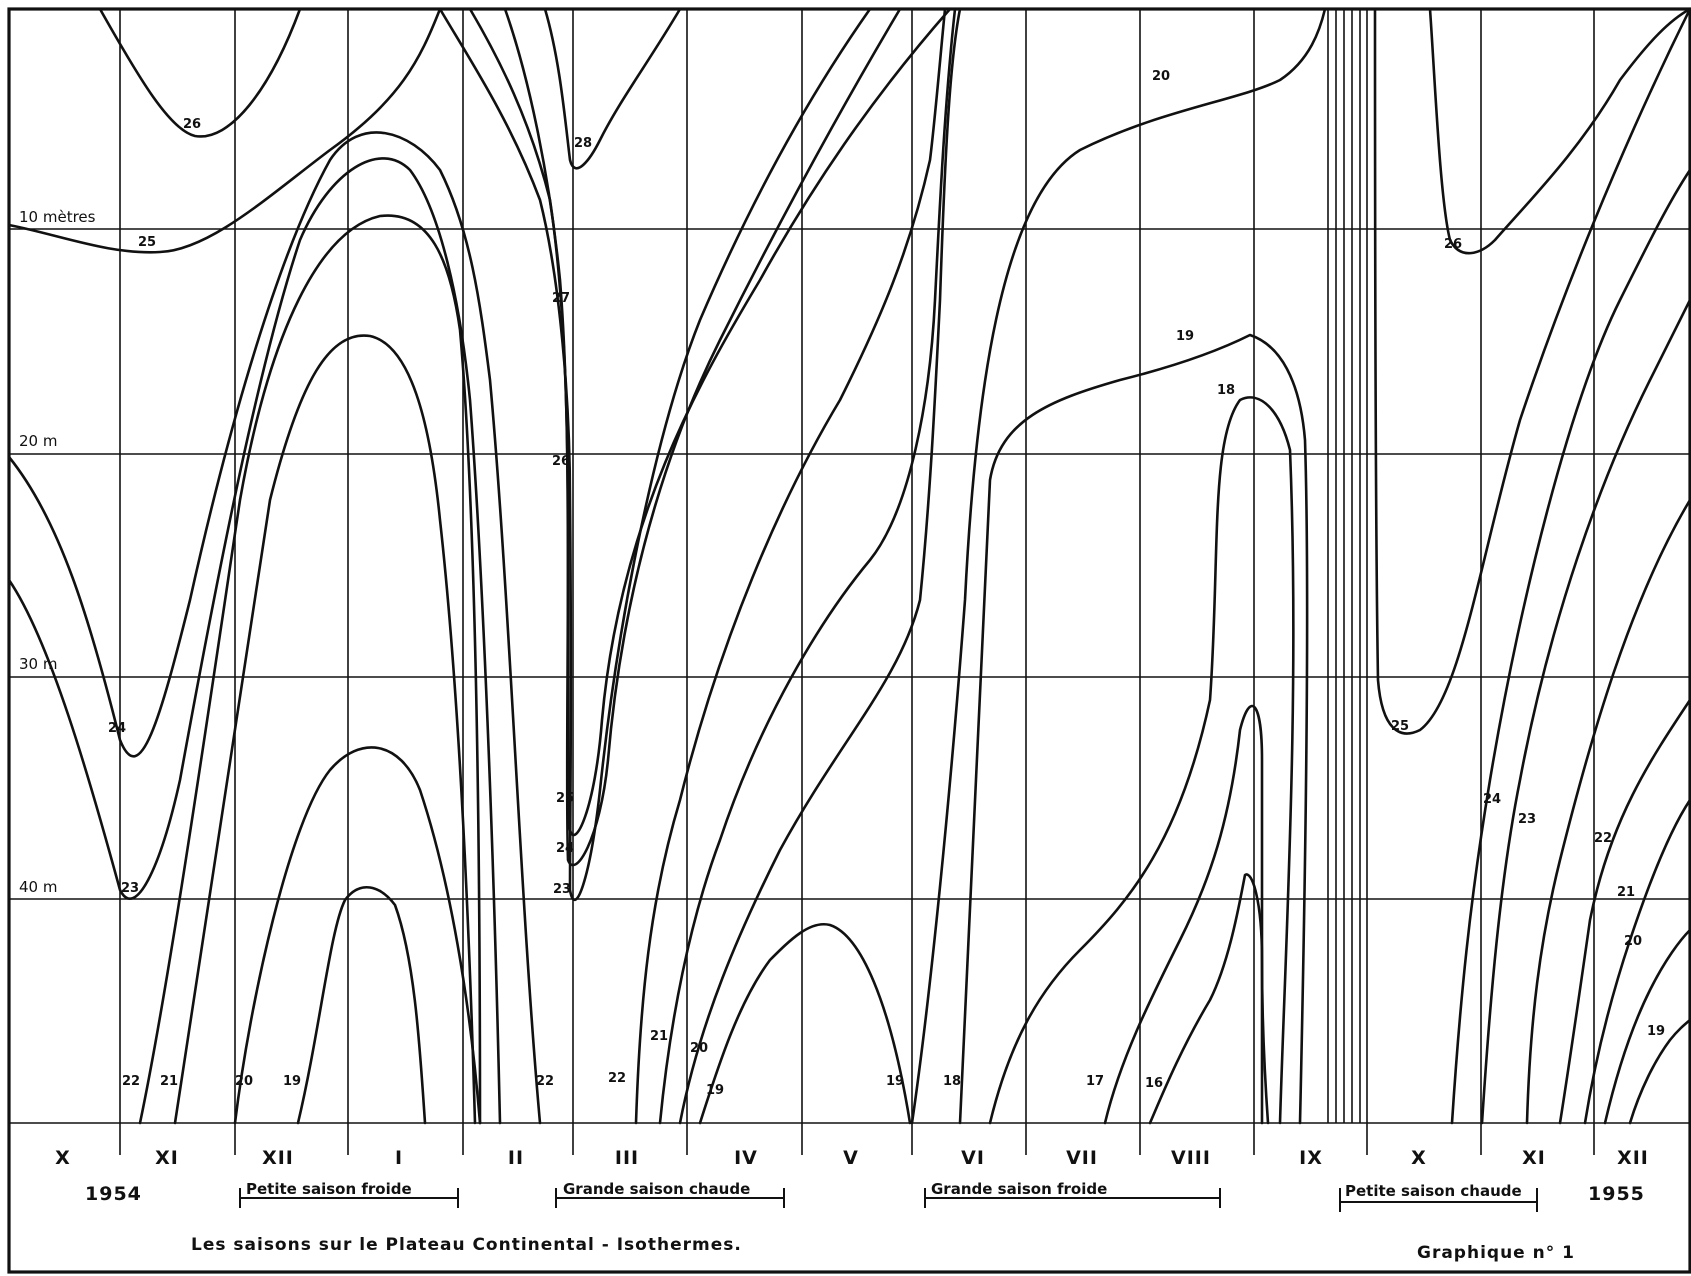 Image resolution: width=1691 pixels, height=1276 pixels. I want to click on figure-number: Graphique n° 1, so click(1496, 1253).